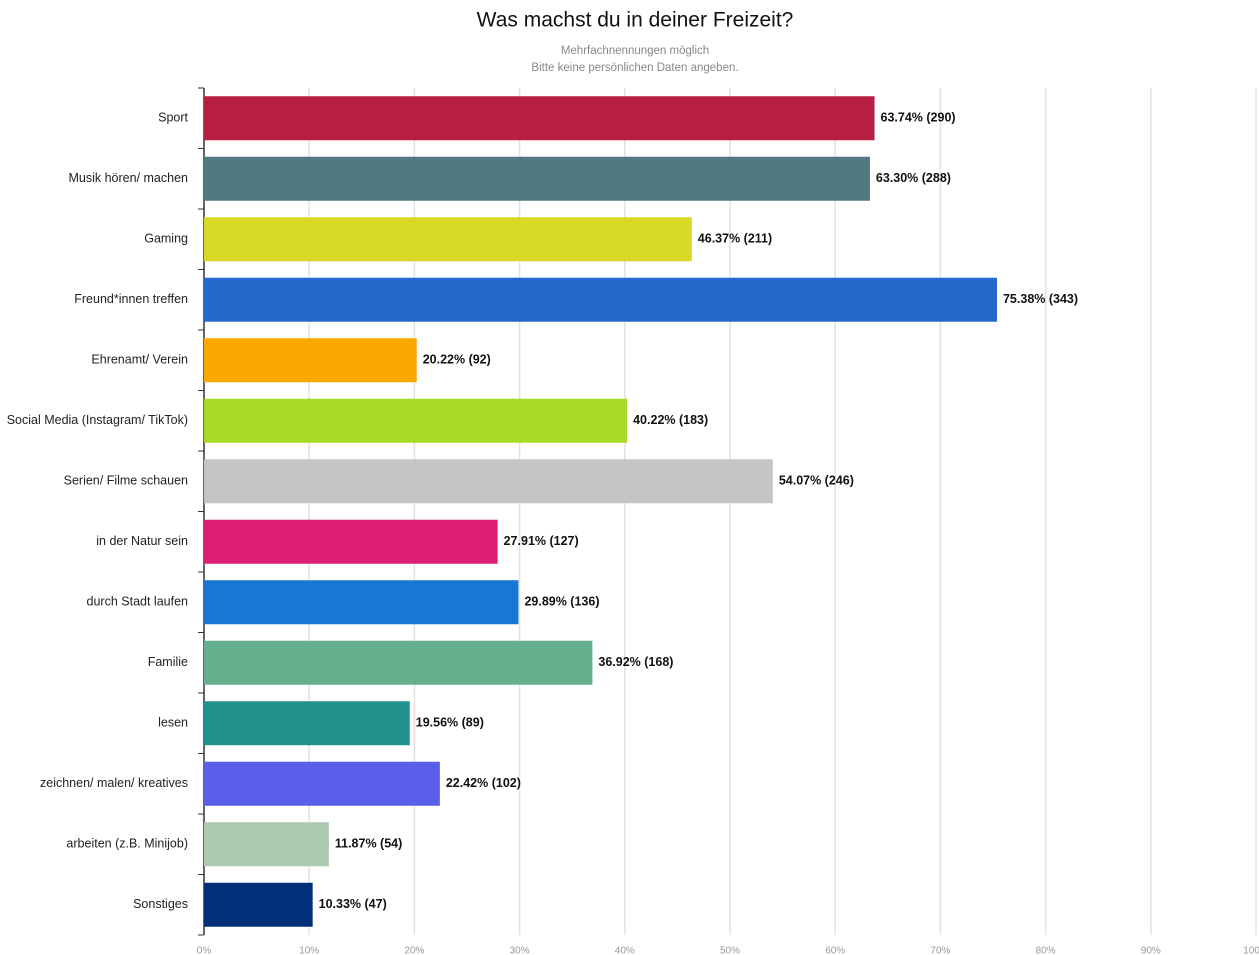  I want to click on y-tick-label: Serien/ Filme schauen, so click(126, 481).